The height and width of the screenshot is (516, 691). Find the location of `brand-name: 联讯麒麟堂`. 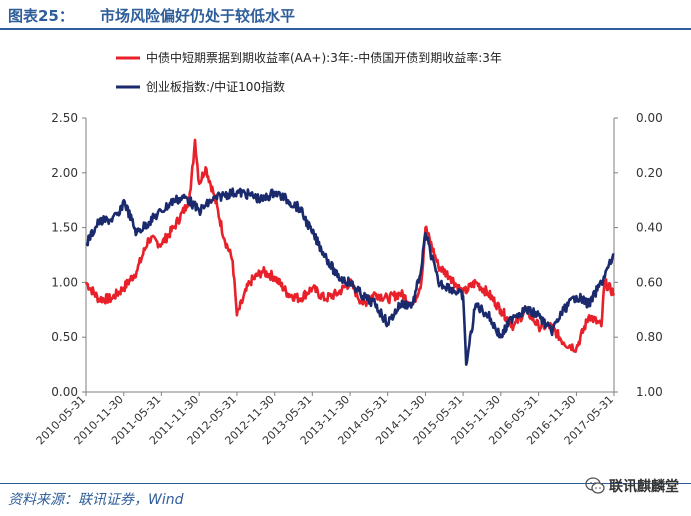

brand-name: 联讯麒麟堂 is located at coordinates (644, 487).